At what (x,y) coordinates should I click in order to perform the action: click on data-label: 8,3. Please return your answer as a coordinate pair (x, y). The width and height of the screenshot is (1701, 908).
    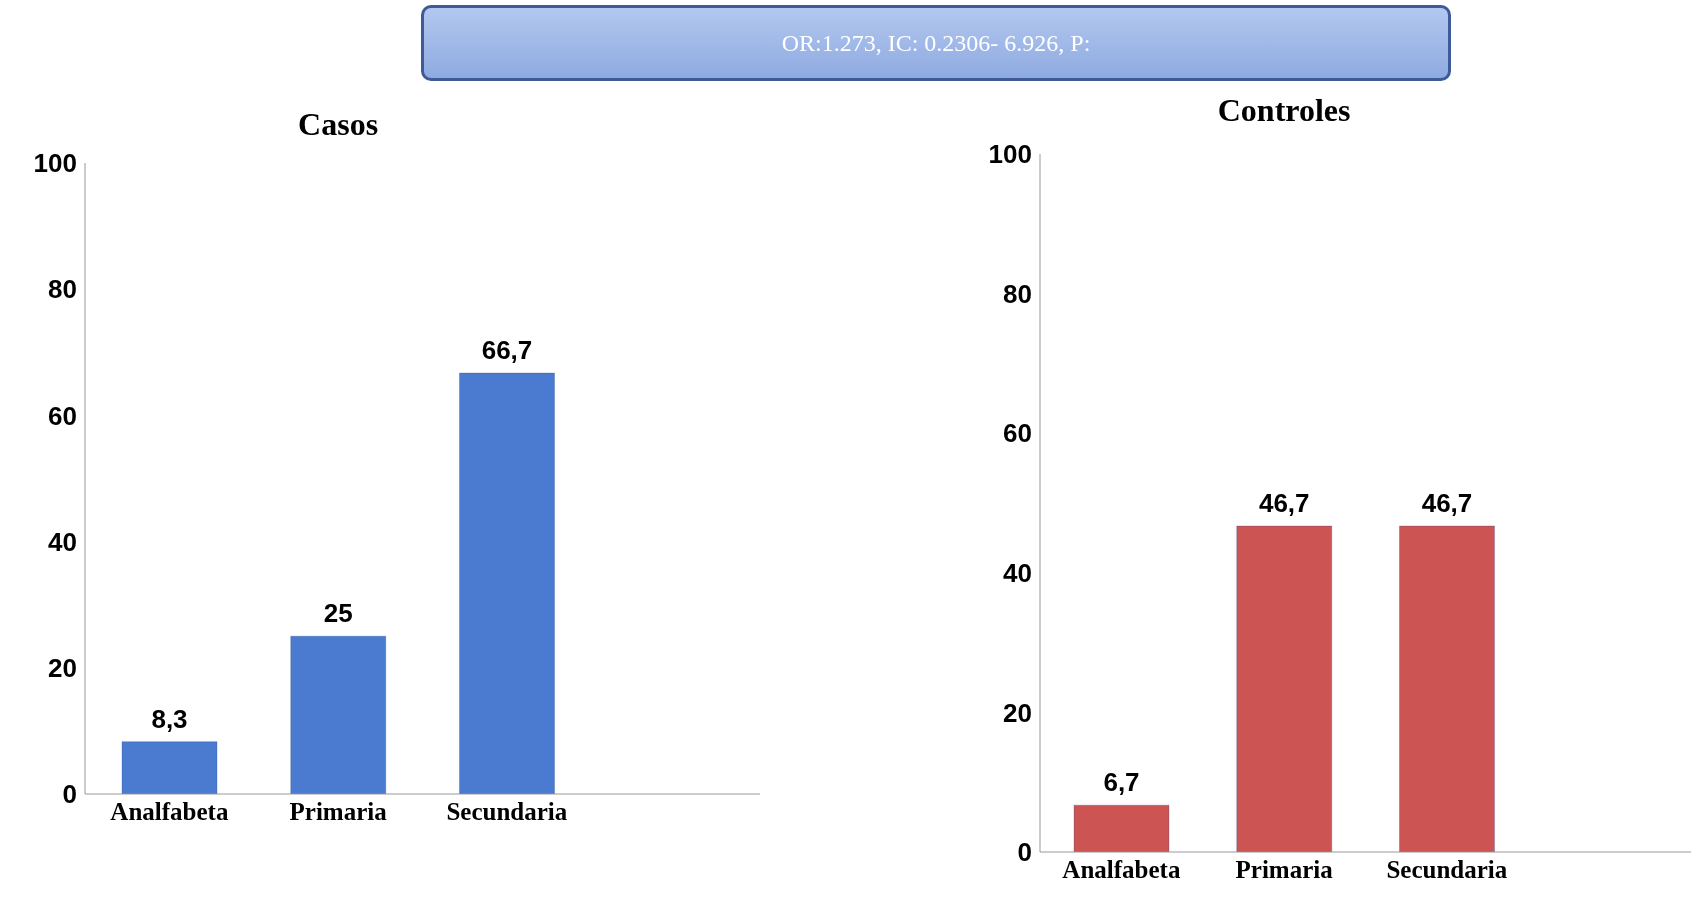
    Looking at the image, I should click on (169, 718).